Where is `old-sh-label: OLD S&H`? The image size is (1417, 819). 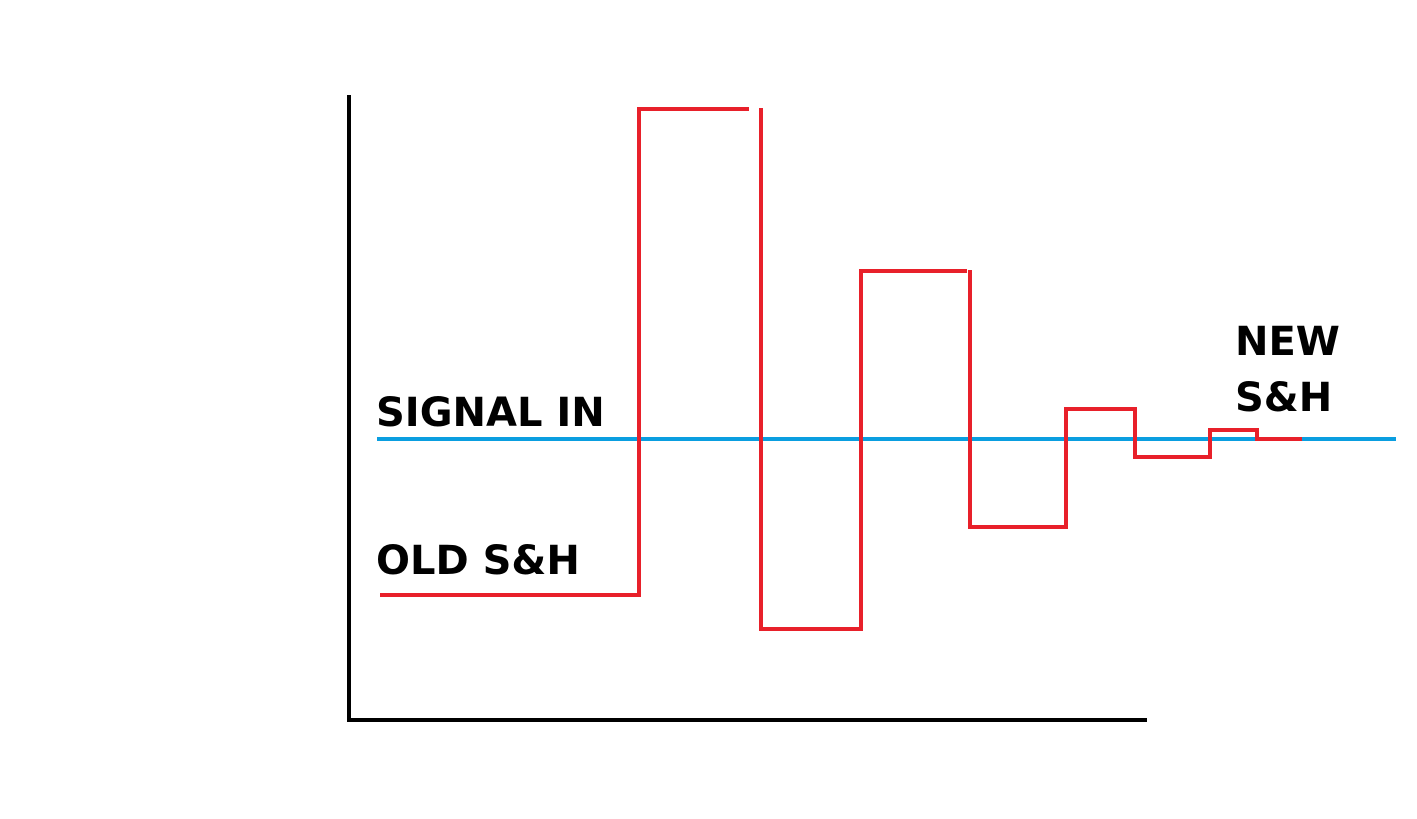
old-sh-label: OLD S&H is located at coordinates (478, 561).